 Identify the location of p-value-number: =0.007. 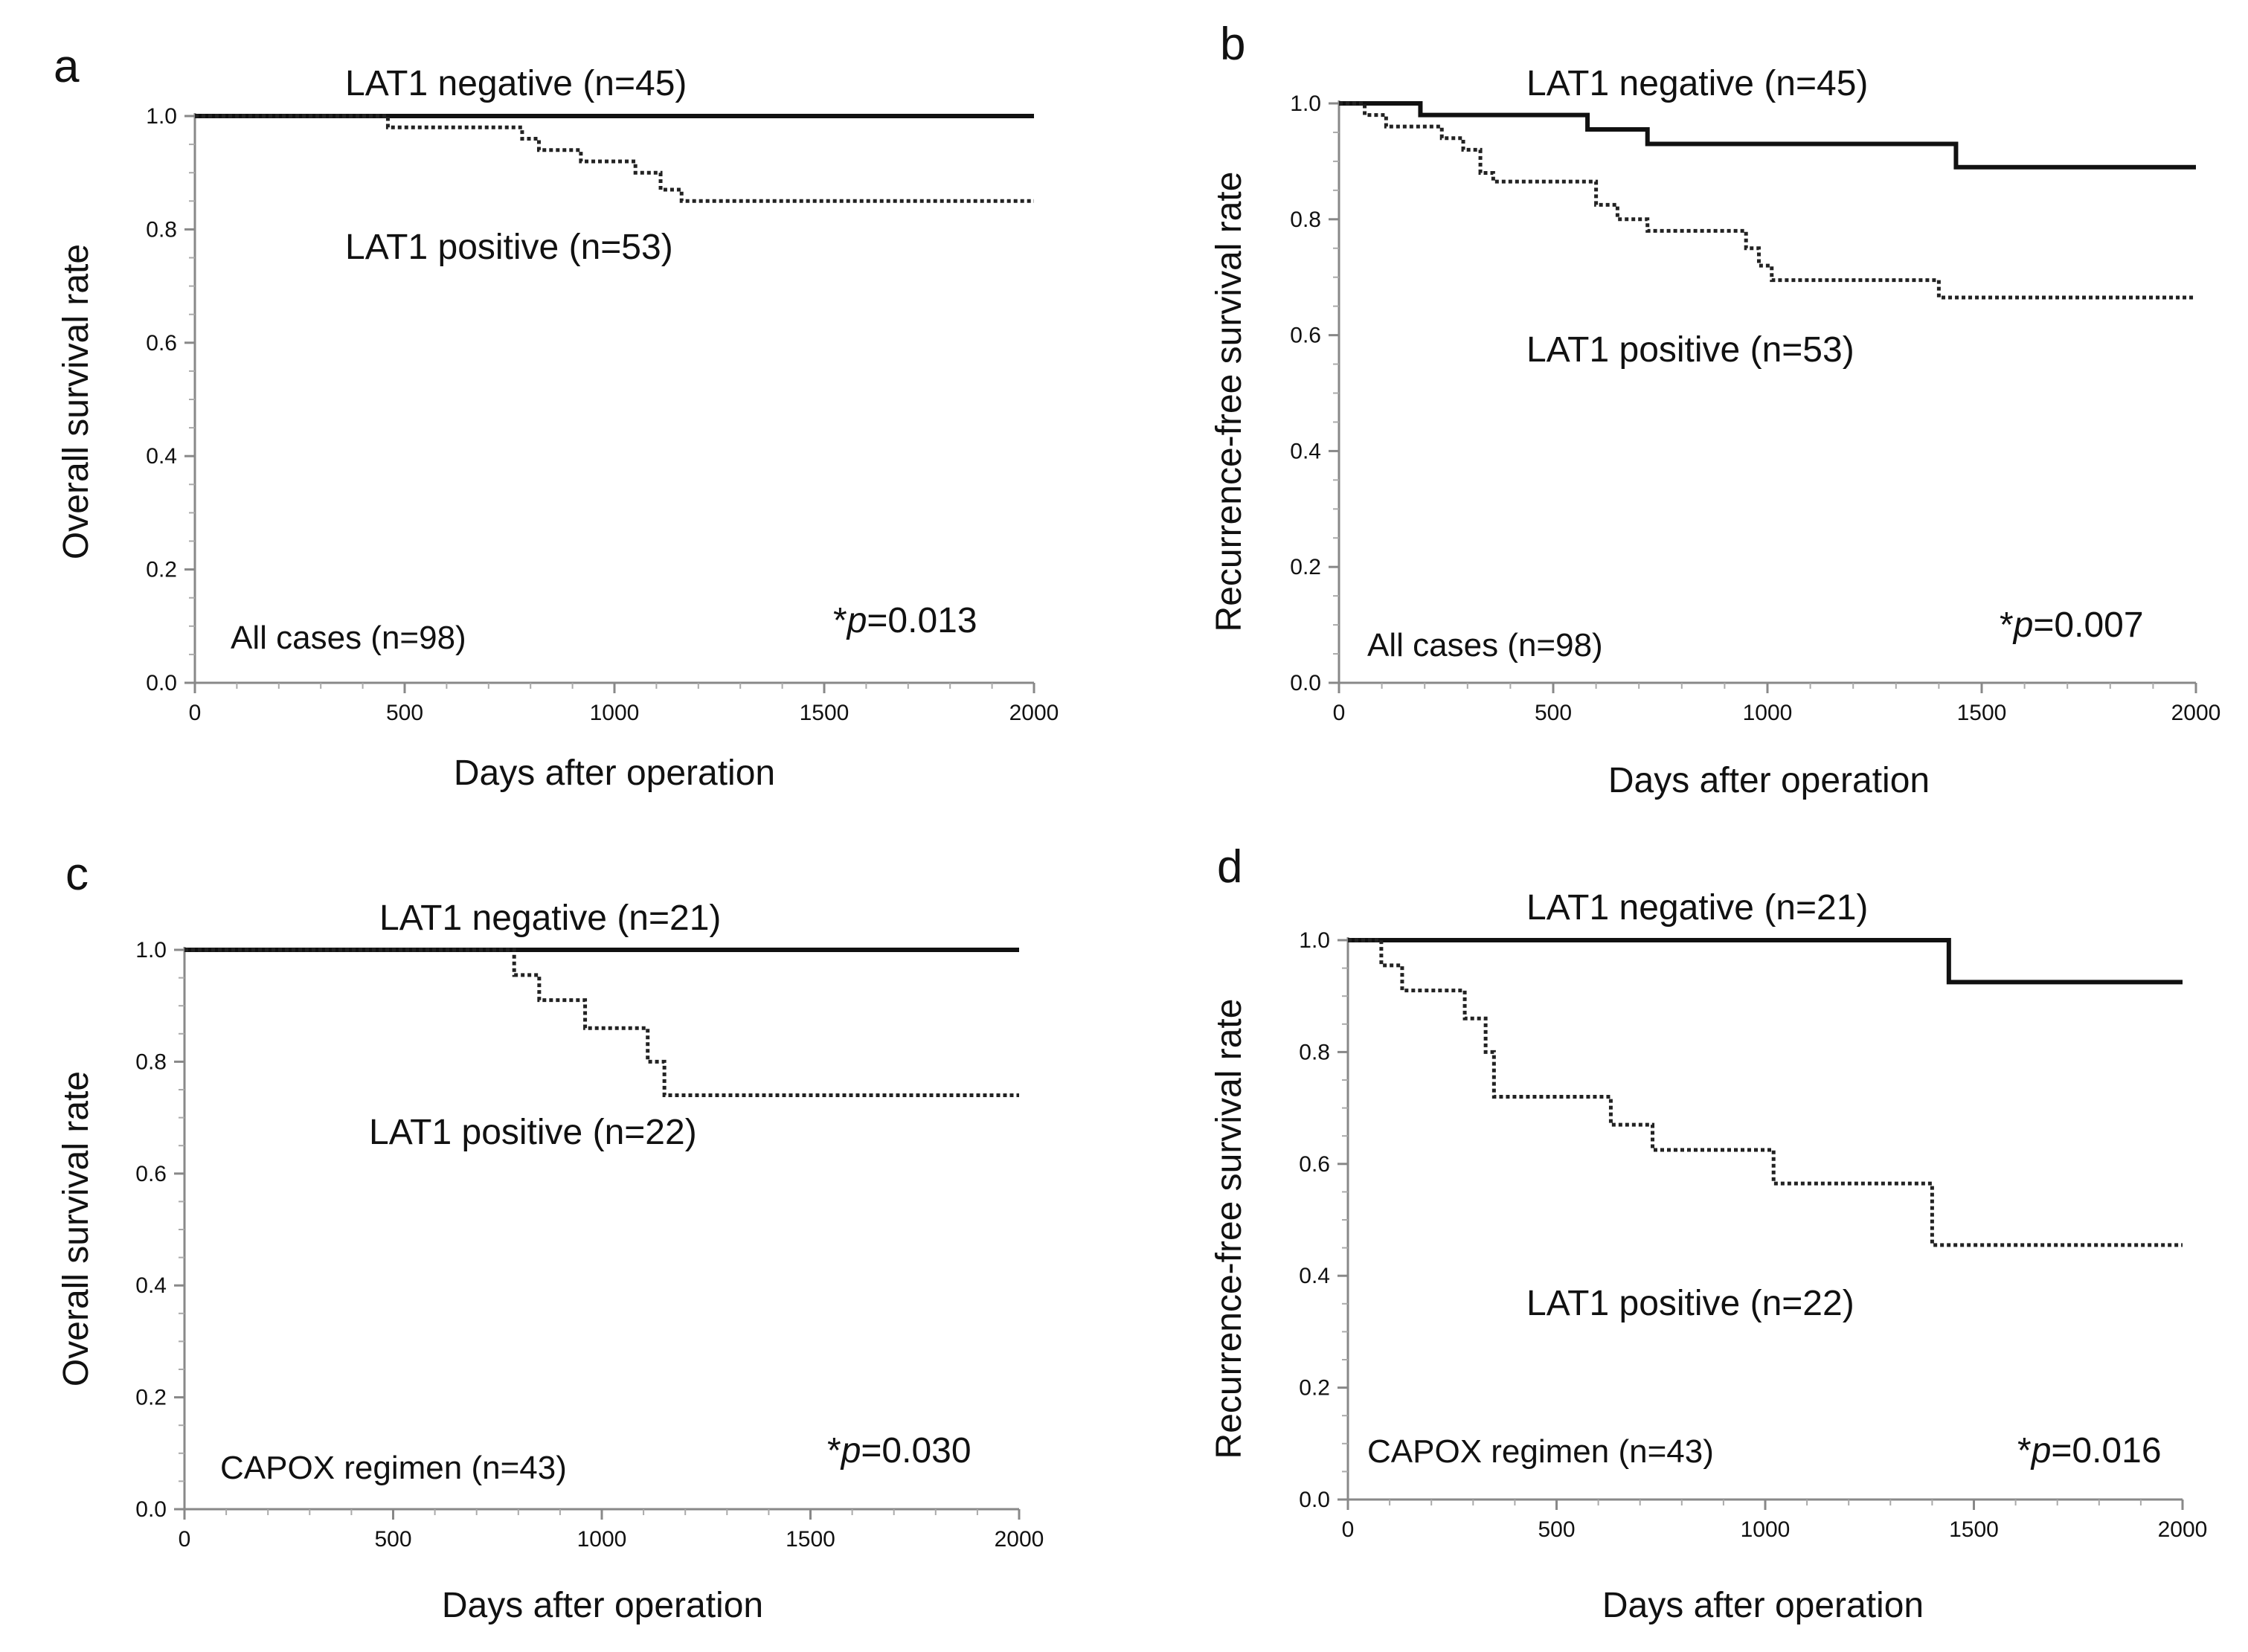
(2088, 625).